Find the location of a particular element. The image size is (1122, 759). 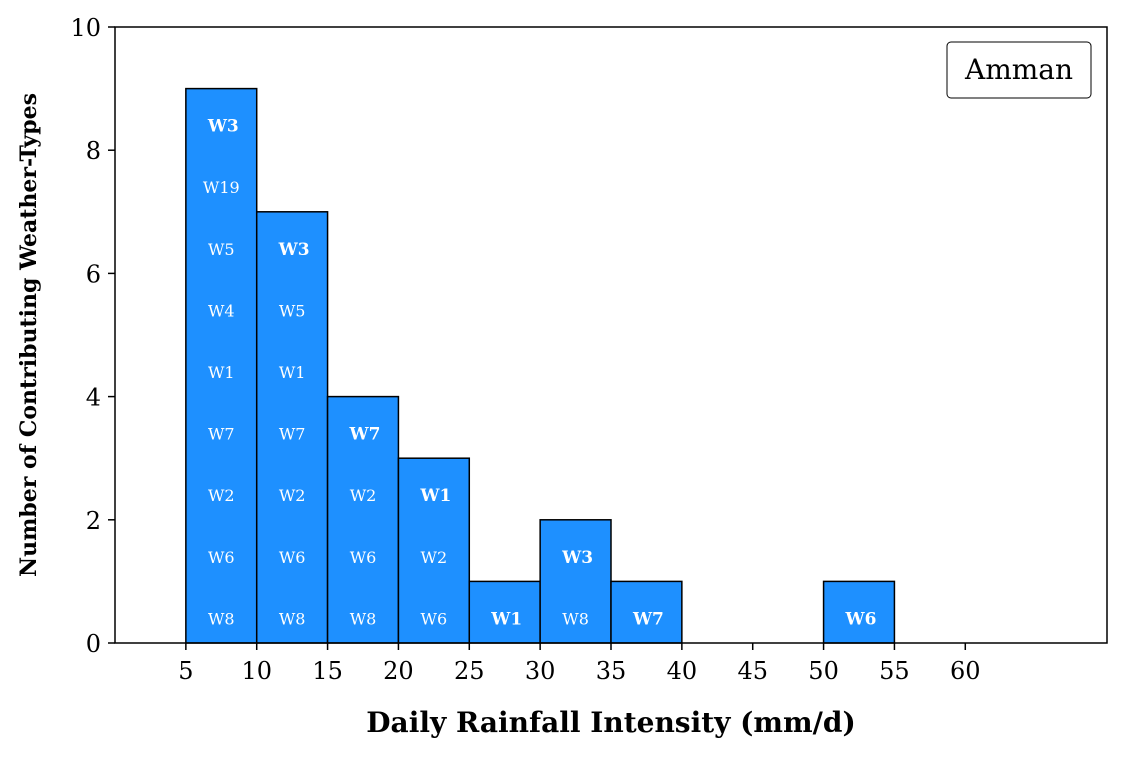

legend-label: Amman is located at coordinates (1018, 69).